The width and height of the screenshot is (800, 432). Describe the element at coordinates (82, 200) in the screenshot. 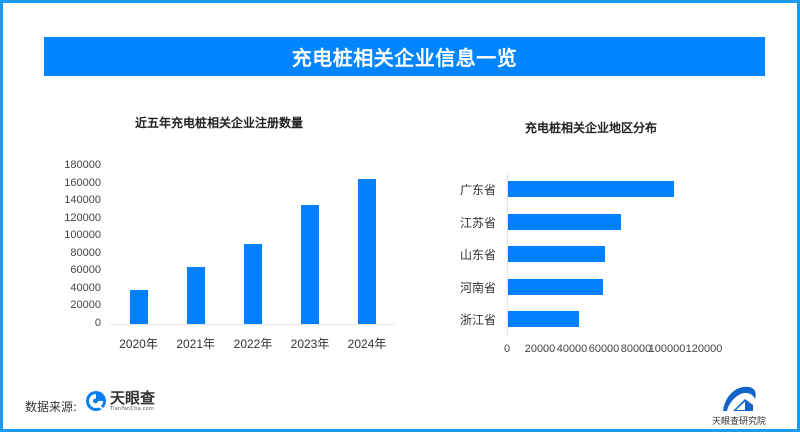

I see `y-axis-tick: 140000` at that location.